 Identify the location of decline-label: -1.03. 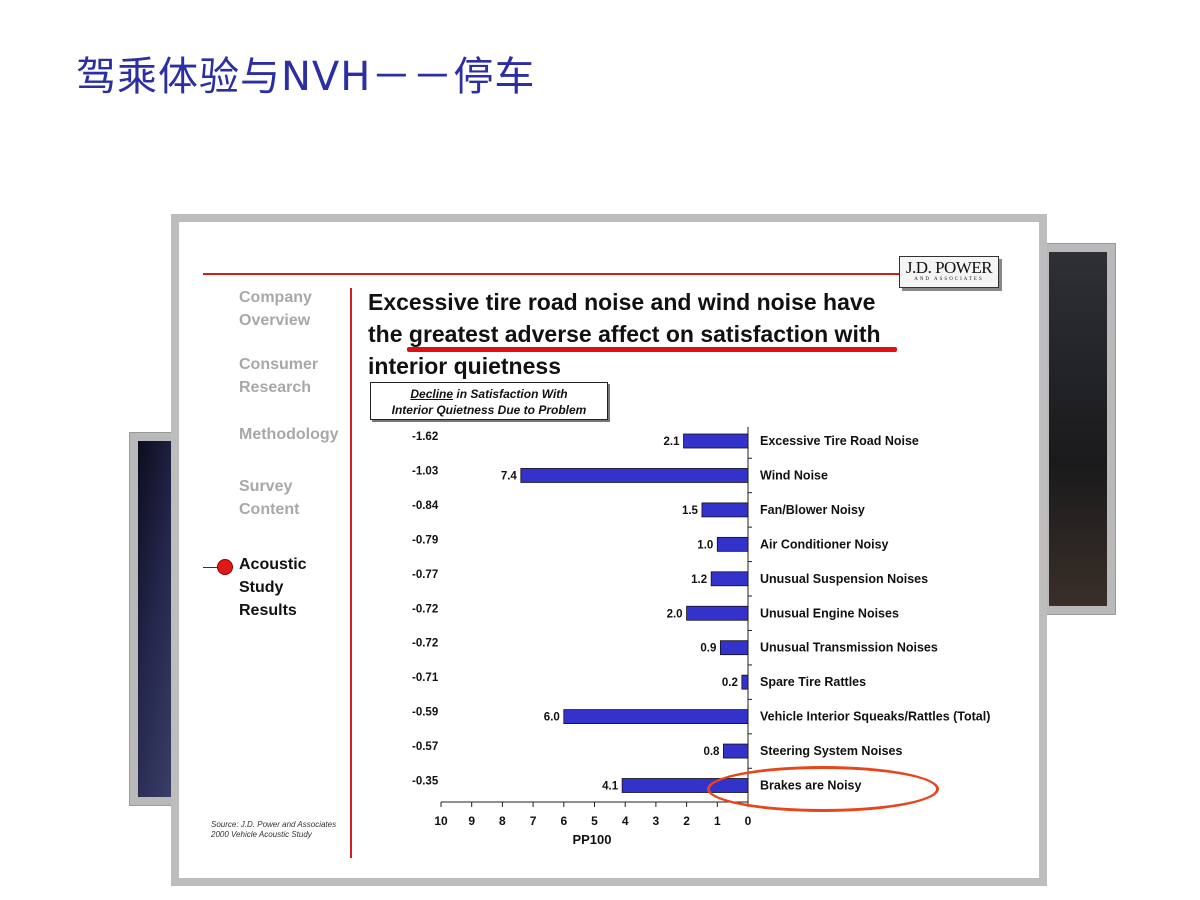
(425, 471).